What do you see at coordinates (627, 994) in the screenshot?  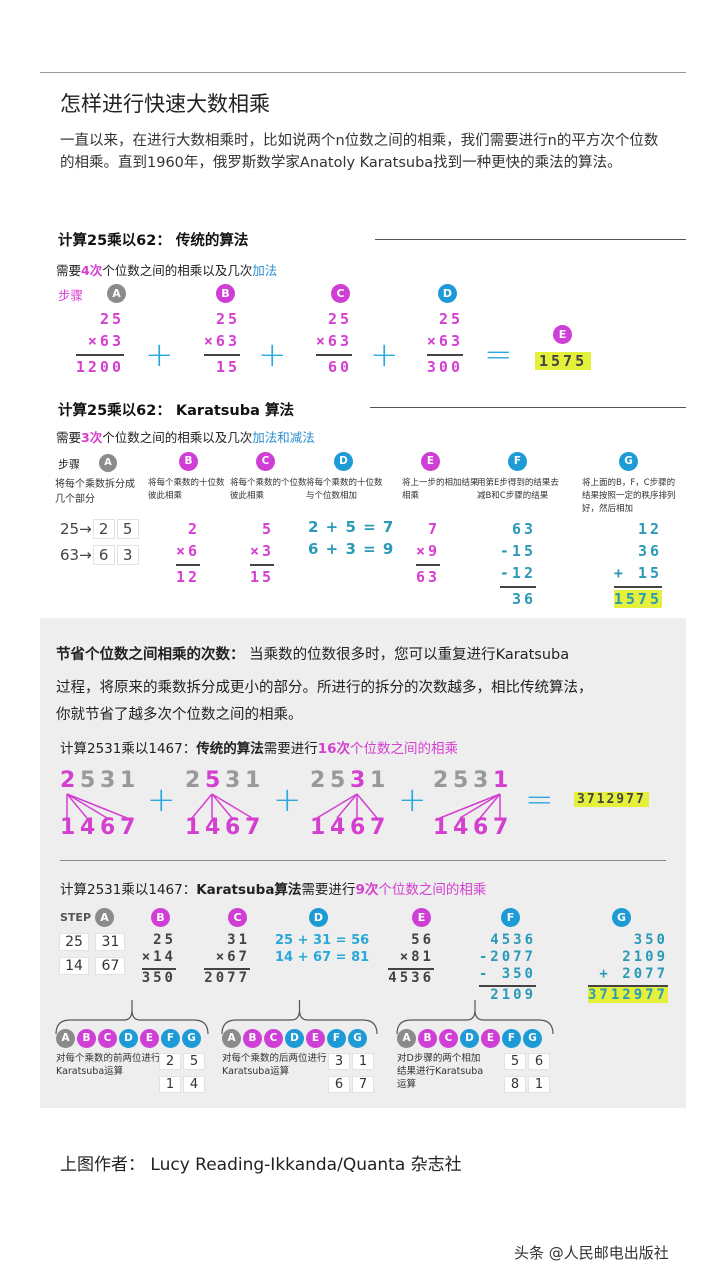 I see `math-result: 3712977` at bounding box center [627, 994].